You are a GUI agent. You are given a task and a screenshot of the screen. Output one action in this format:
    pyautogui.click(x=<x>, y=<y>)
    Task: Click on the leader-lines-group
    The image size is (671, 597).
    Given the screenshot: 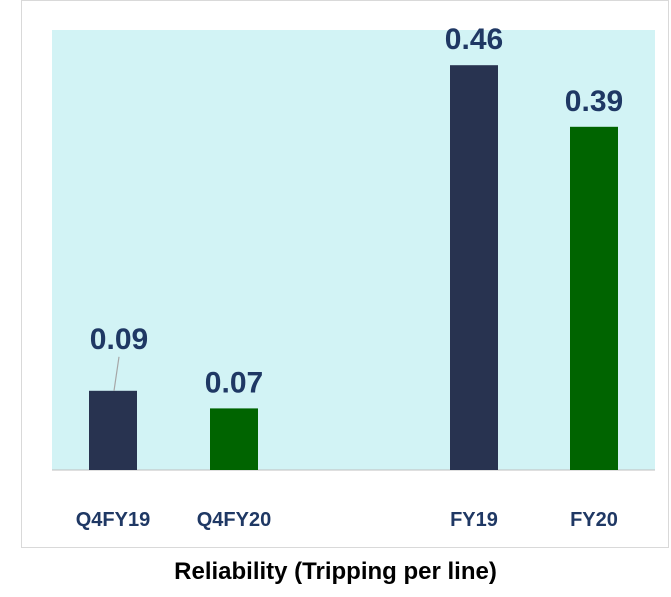 What is the action you would take?
    pyautogui.click(x=116, y=373)
    